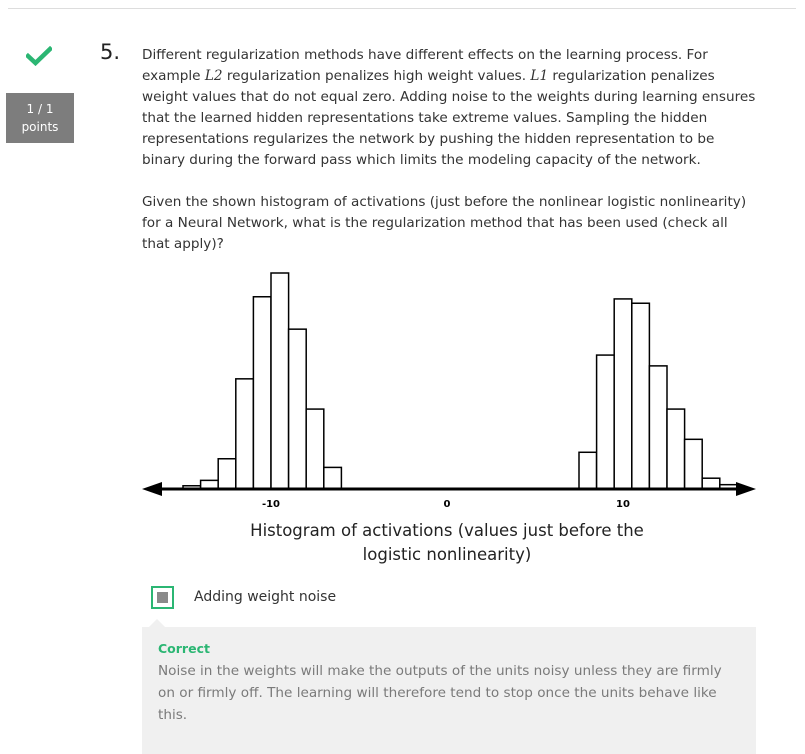 The image size is (805, 754). I want to click on answer-option-label: Adding weight noise, so click(265, 597).